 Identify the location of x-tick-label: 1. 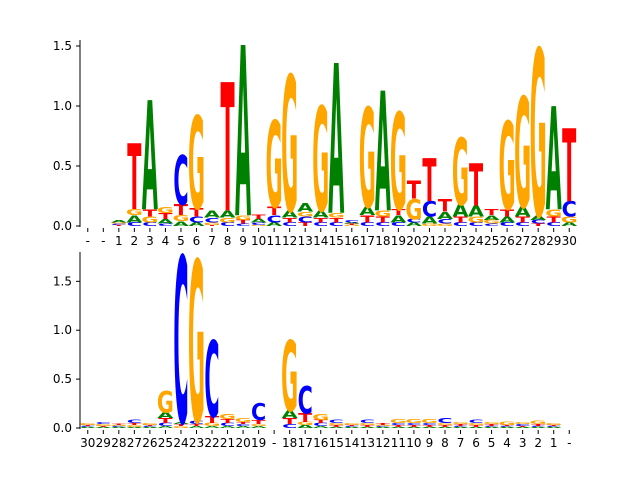
(119, 241).